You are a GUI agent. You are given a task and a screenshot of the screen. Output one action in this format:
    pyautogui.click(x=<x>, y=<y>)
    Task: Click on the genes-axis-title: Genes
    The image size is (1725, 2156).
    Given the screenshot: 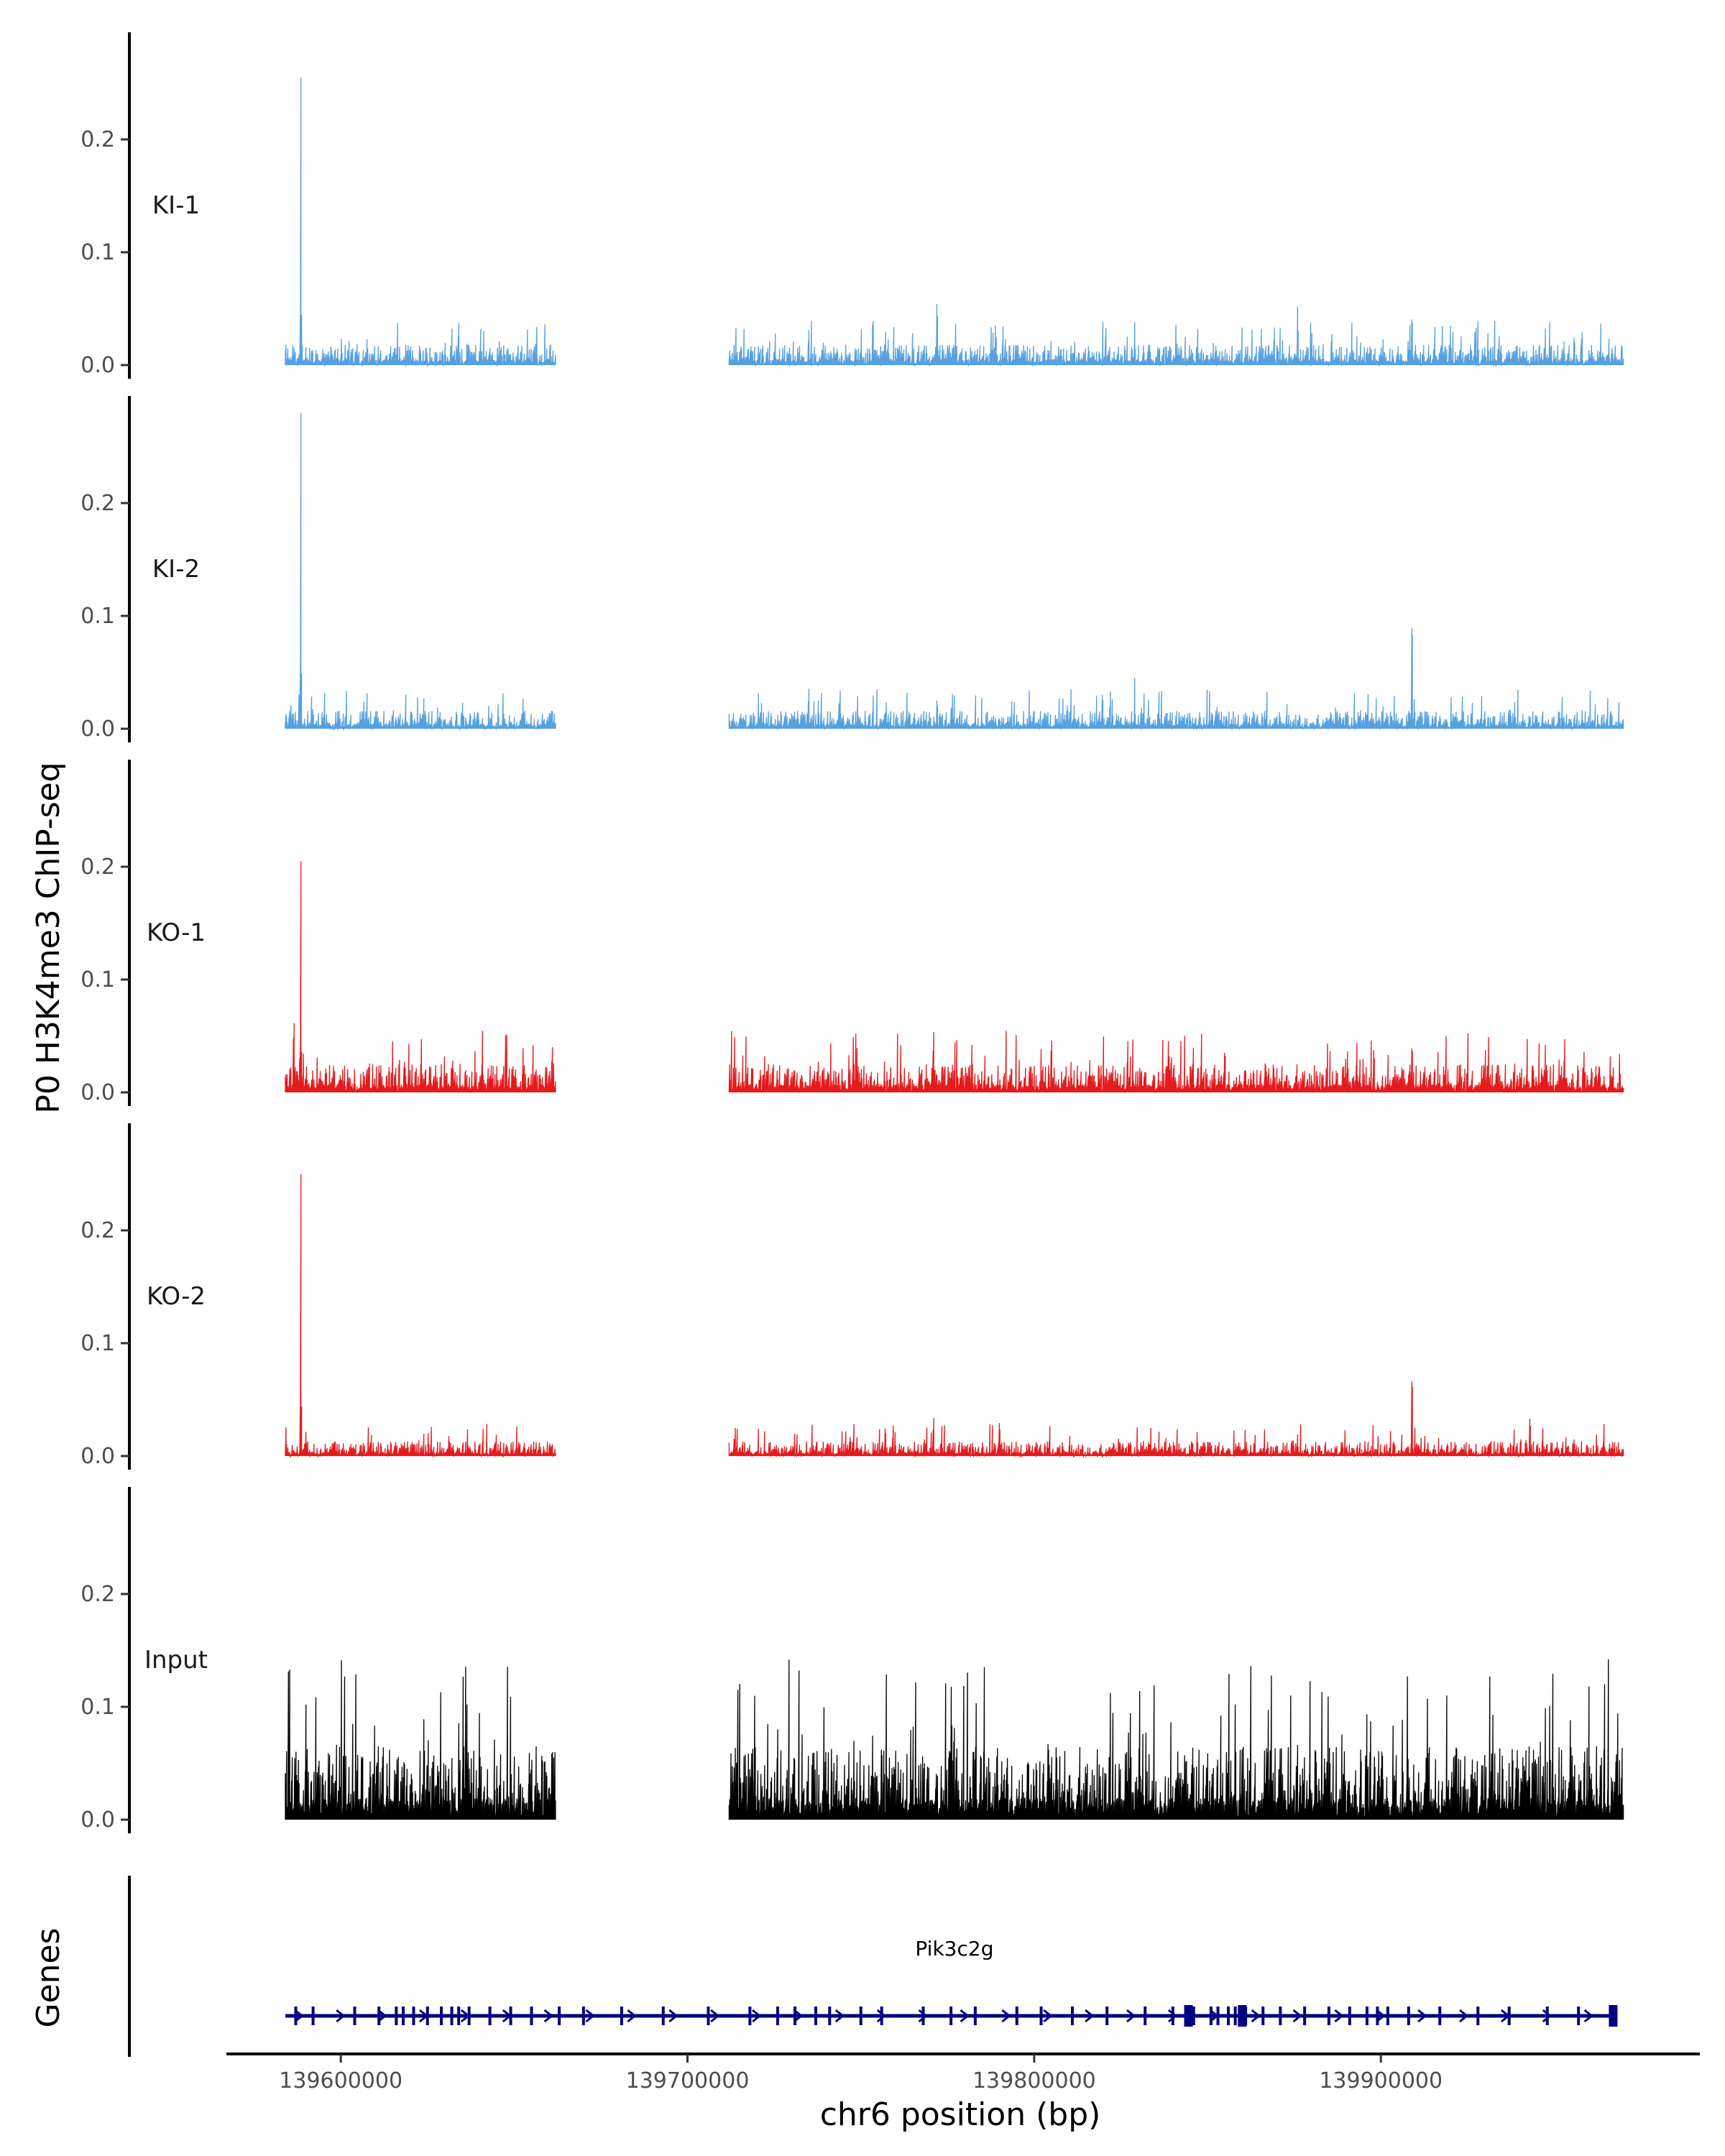 What is the action you would take?
    pyautogui.click(x=48, y=1977)
    